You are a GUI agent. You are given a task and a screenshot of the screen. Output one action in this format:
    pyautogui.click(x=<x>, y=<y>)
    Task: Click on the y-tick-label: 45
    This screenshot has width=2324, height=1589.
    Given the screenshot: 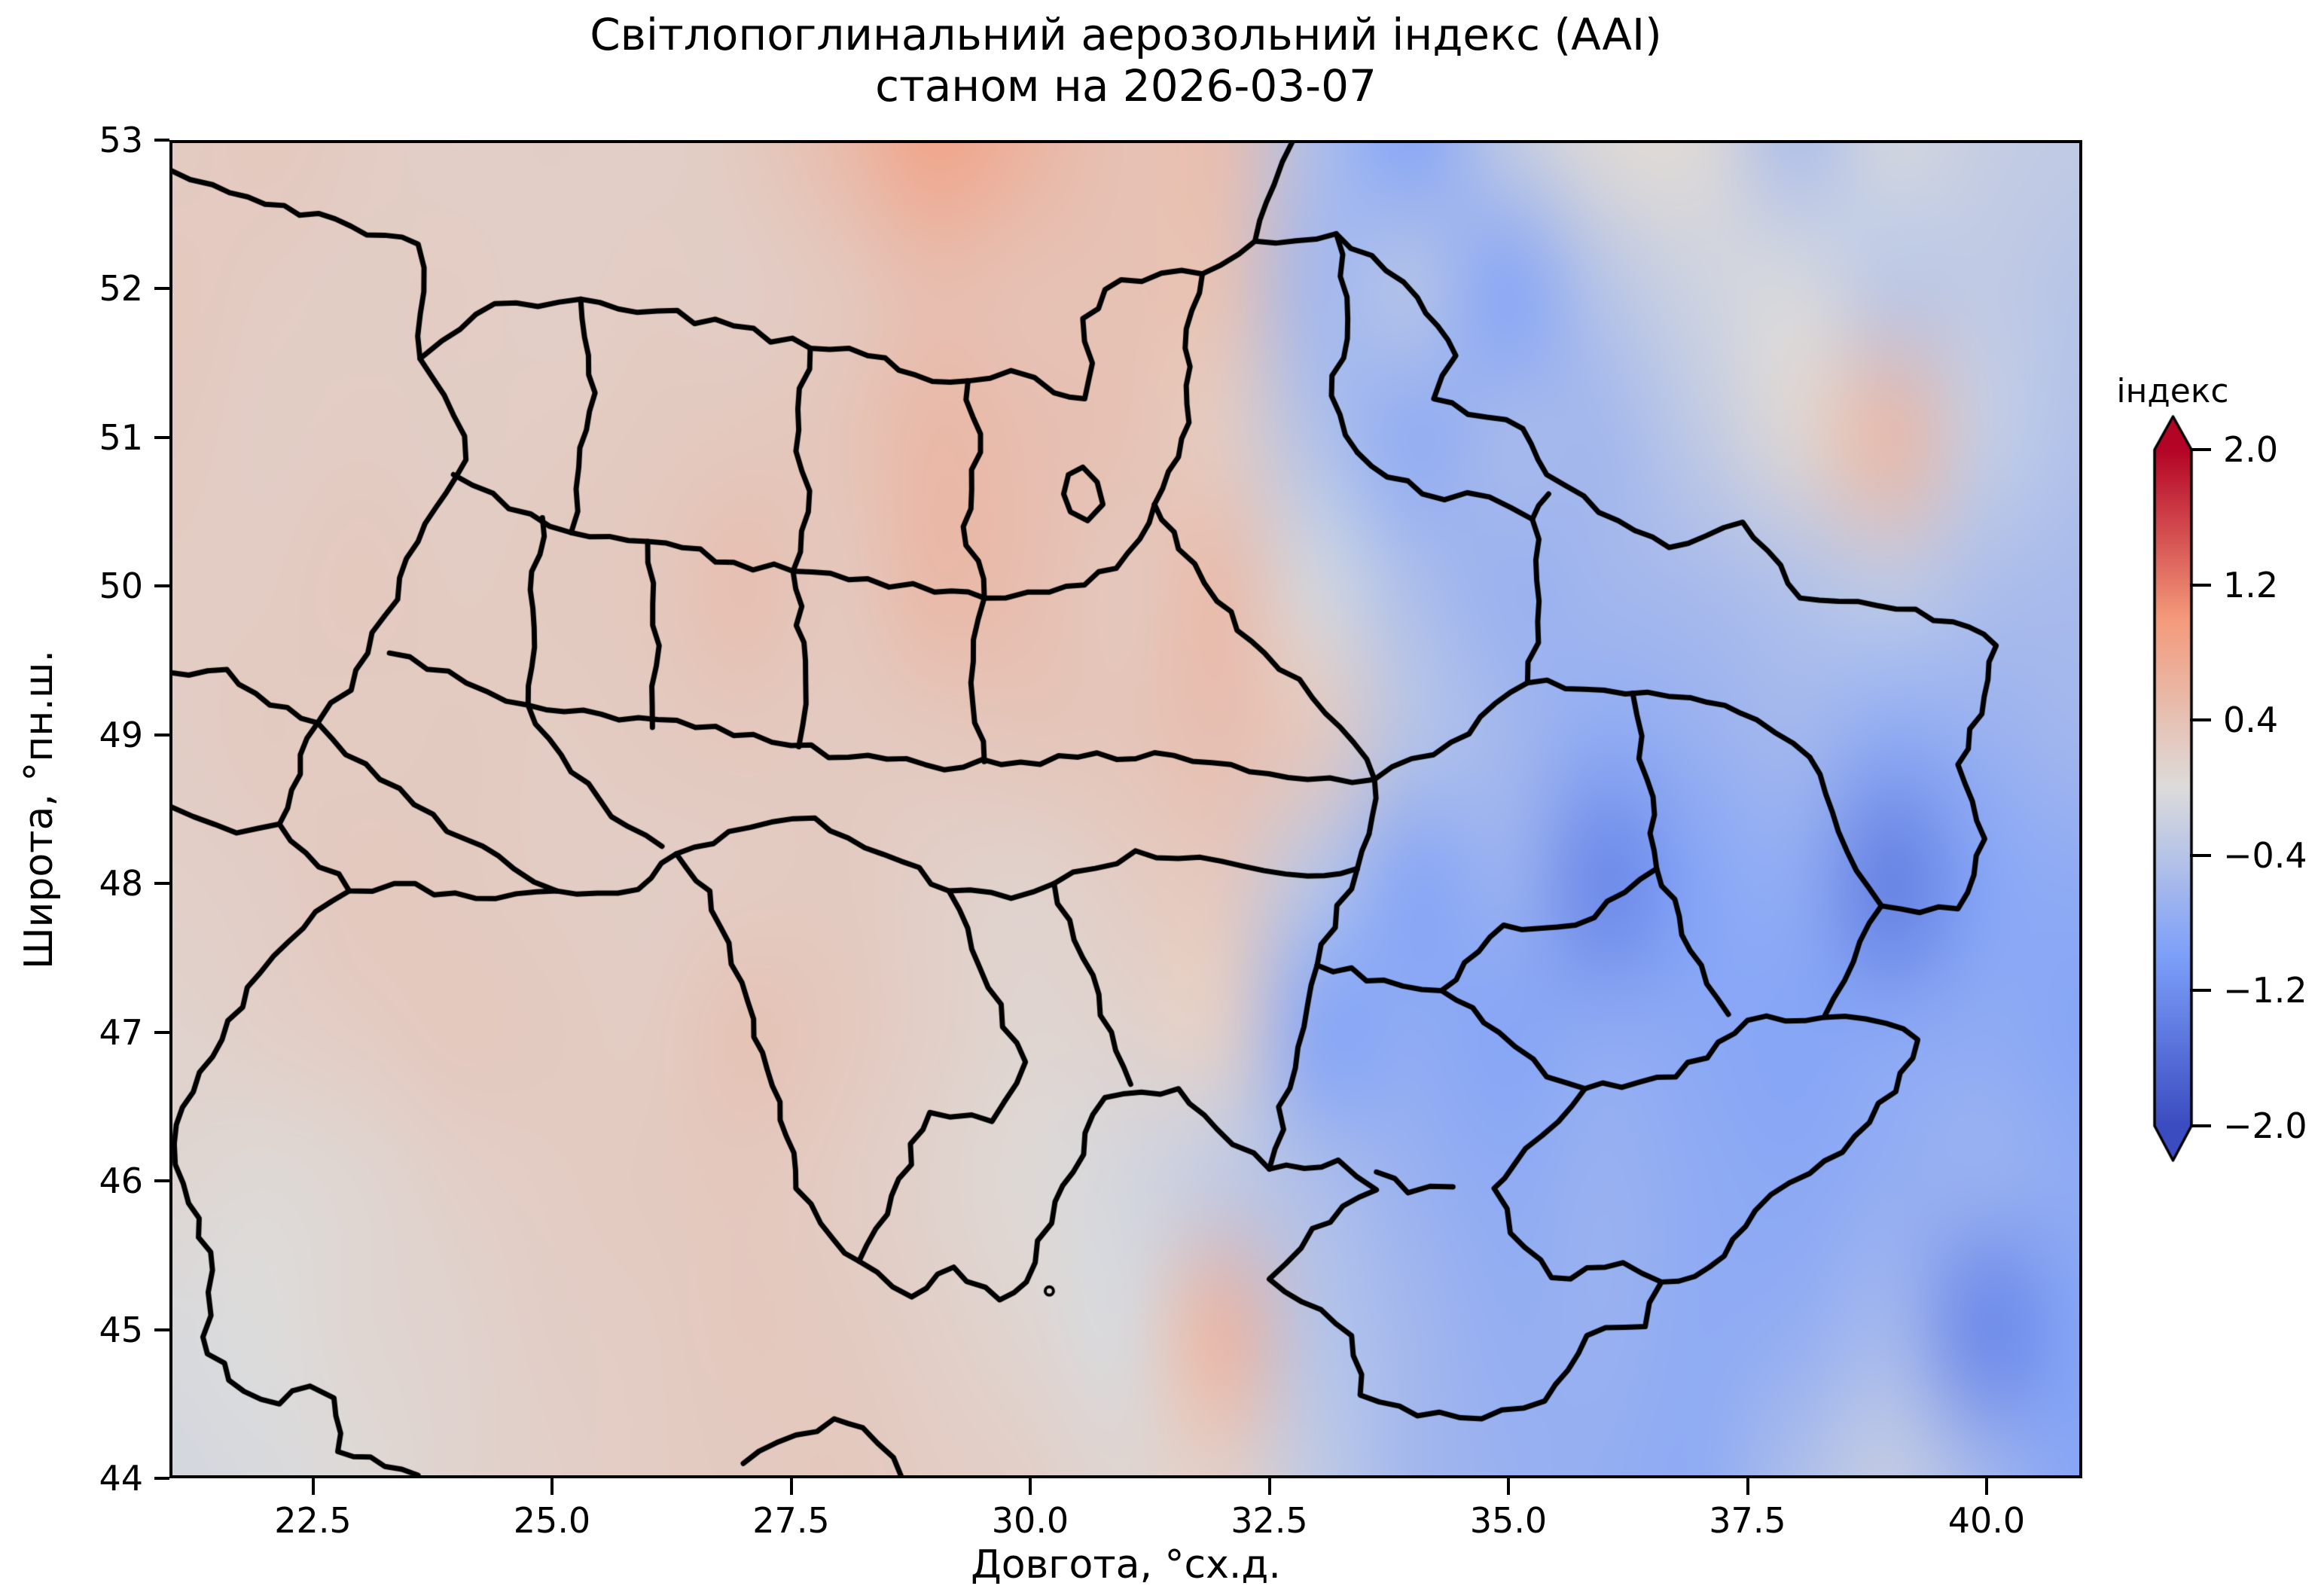 What is the action you would take?
    pyautogui.click(x=121, y=1329)
    